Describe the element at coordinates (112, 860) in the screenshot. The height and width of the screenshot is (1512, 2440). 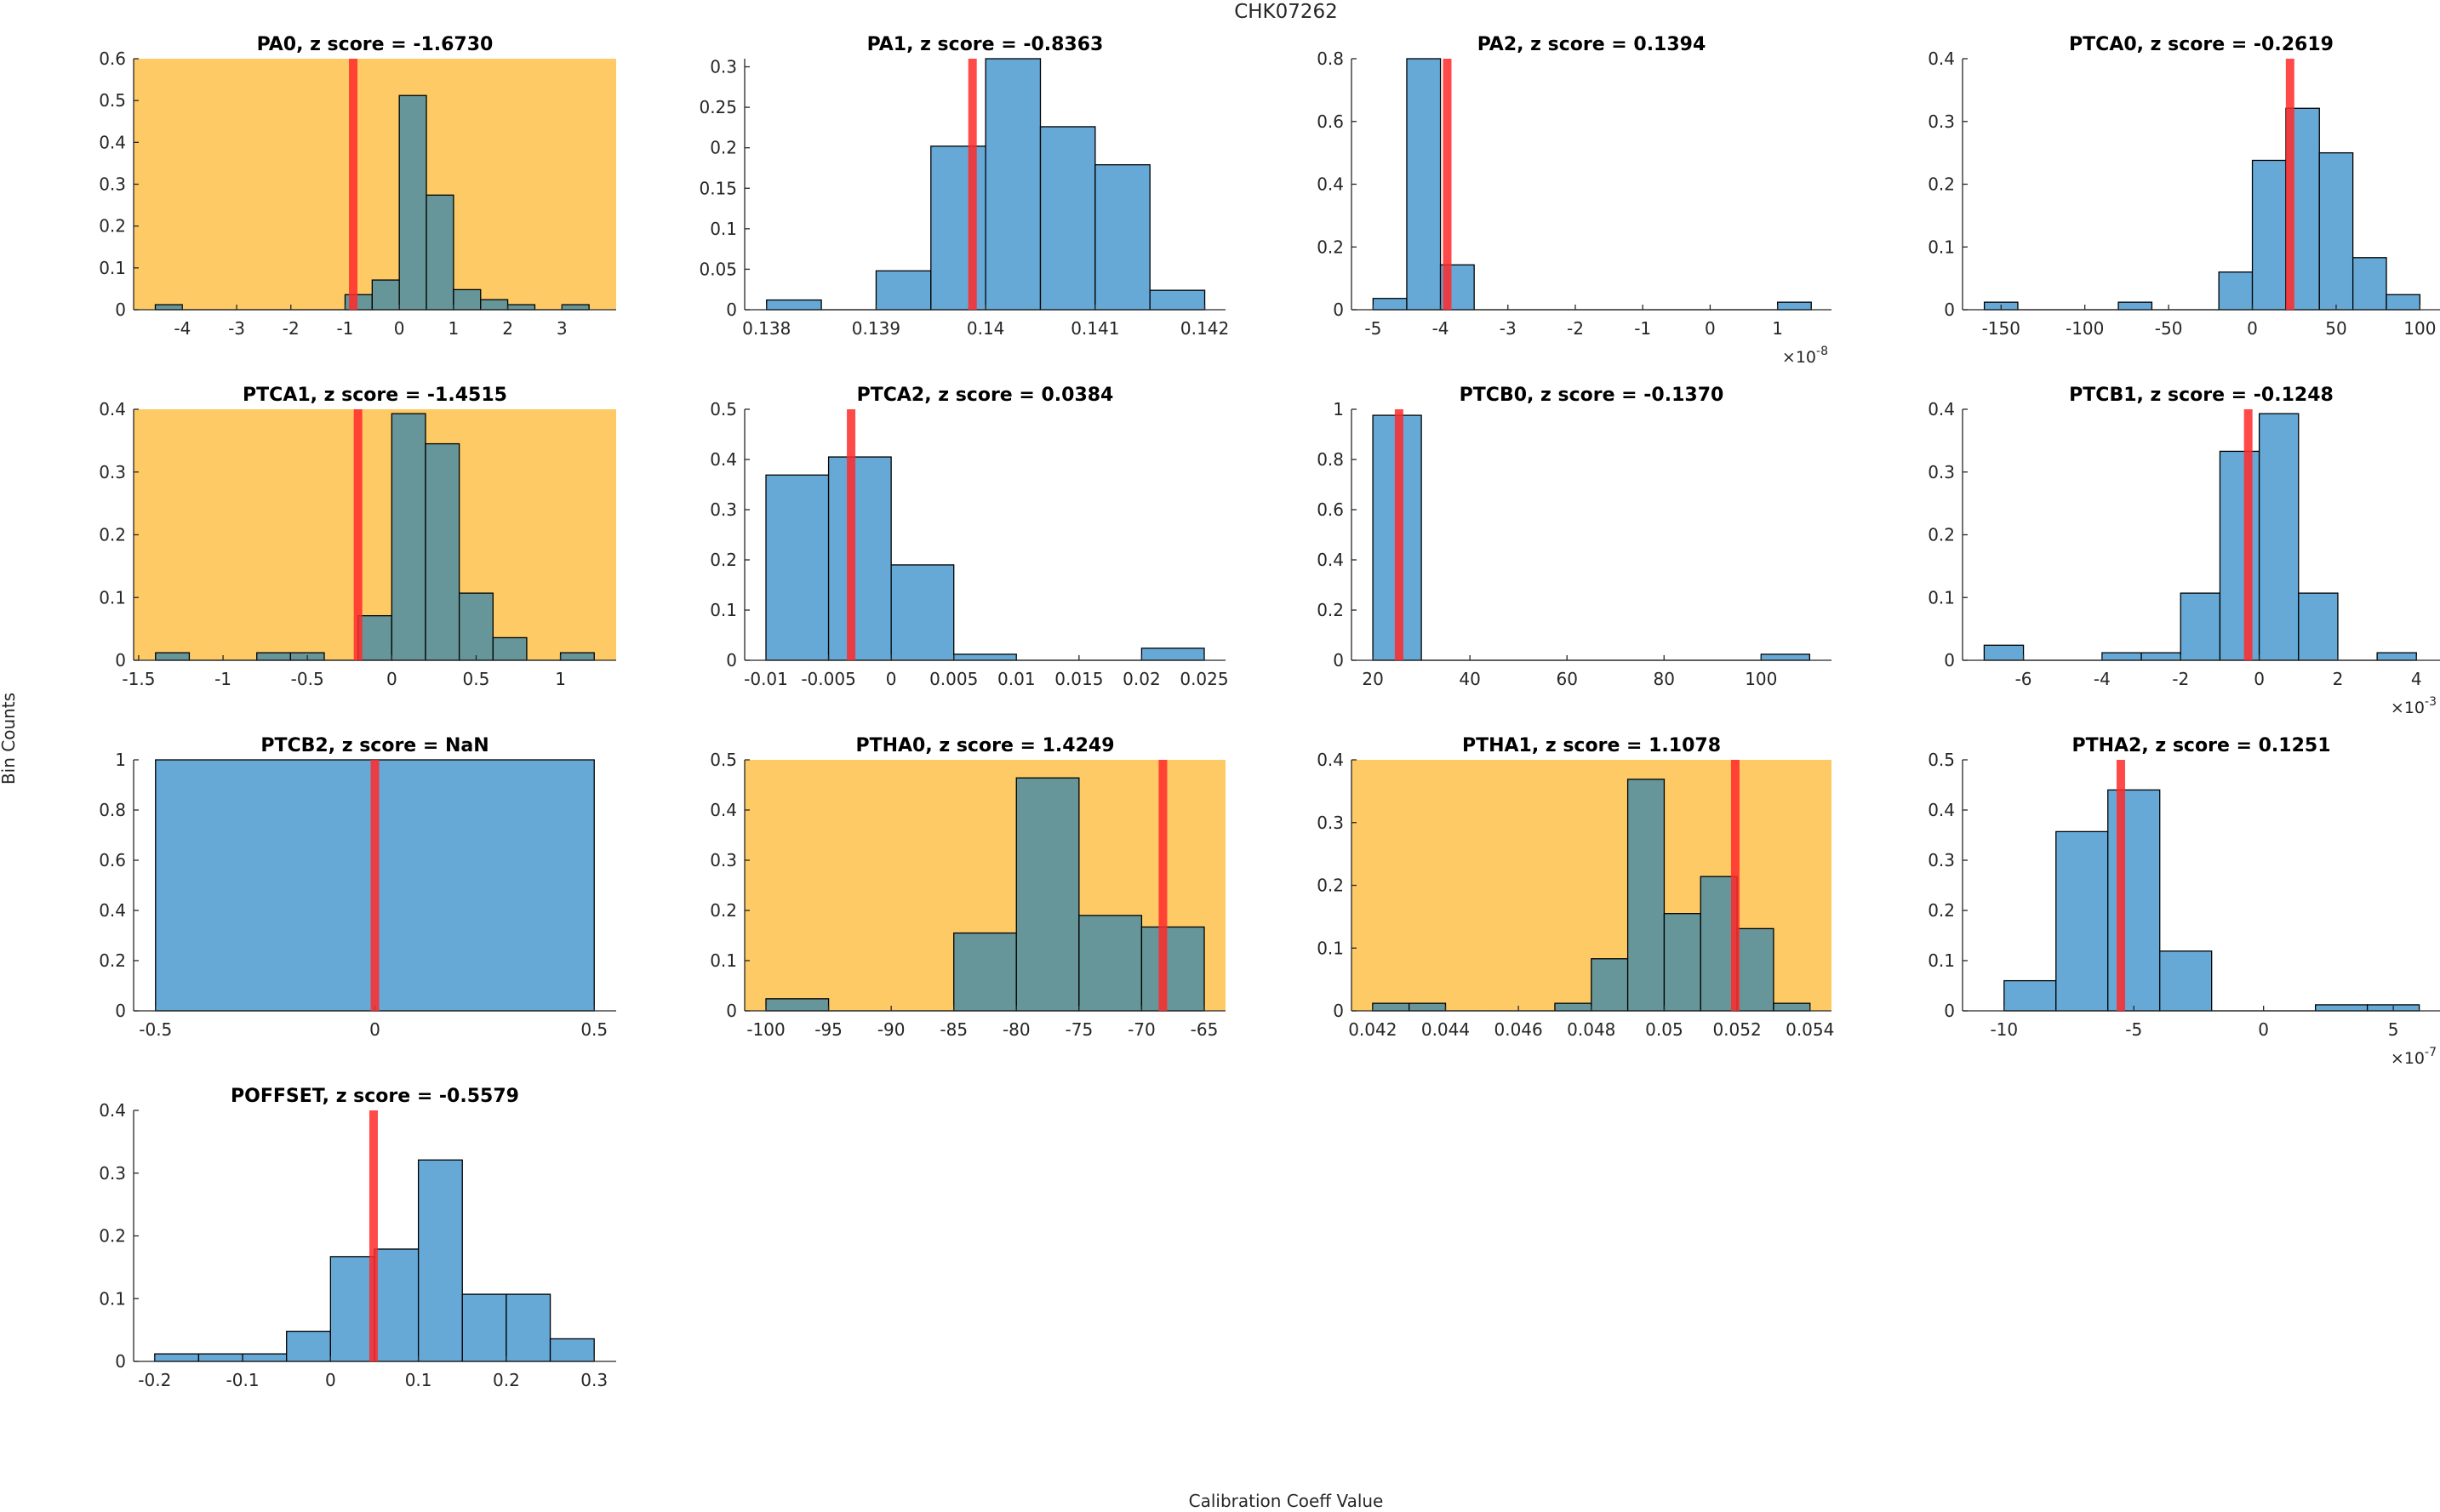
I see `y-tick-label: 0.6` at that location.